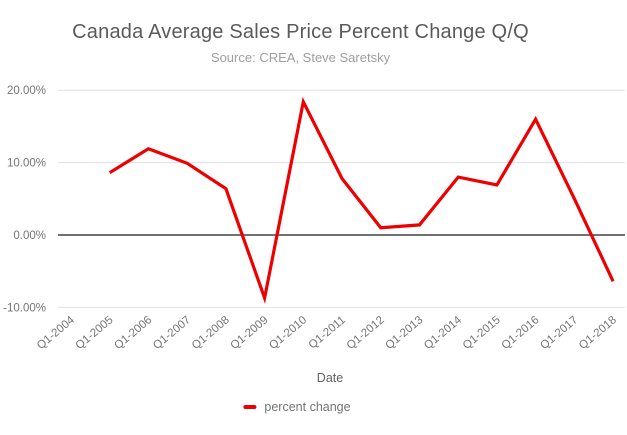 Image resolution: width=627 pixels, height=435 pixels. Describe the element at coordinates (443, 333) in the screenshot. I see `x-tick-label: Q1-2014` at that location.